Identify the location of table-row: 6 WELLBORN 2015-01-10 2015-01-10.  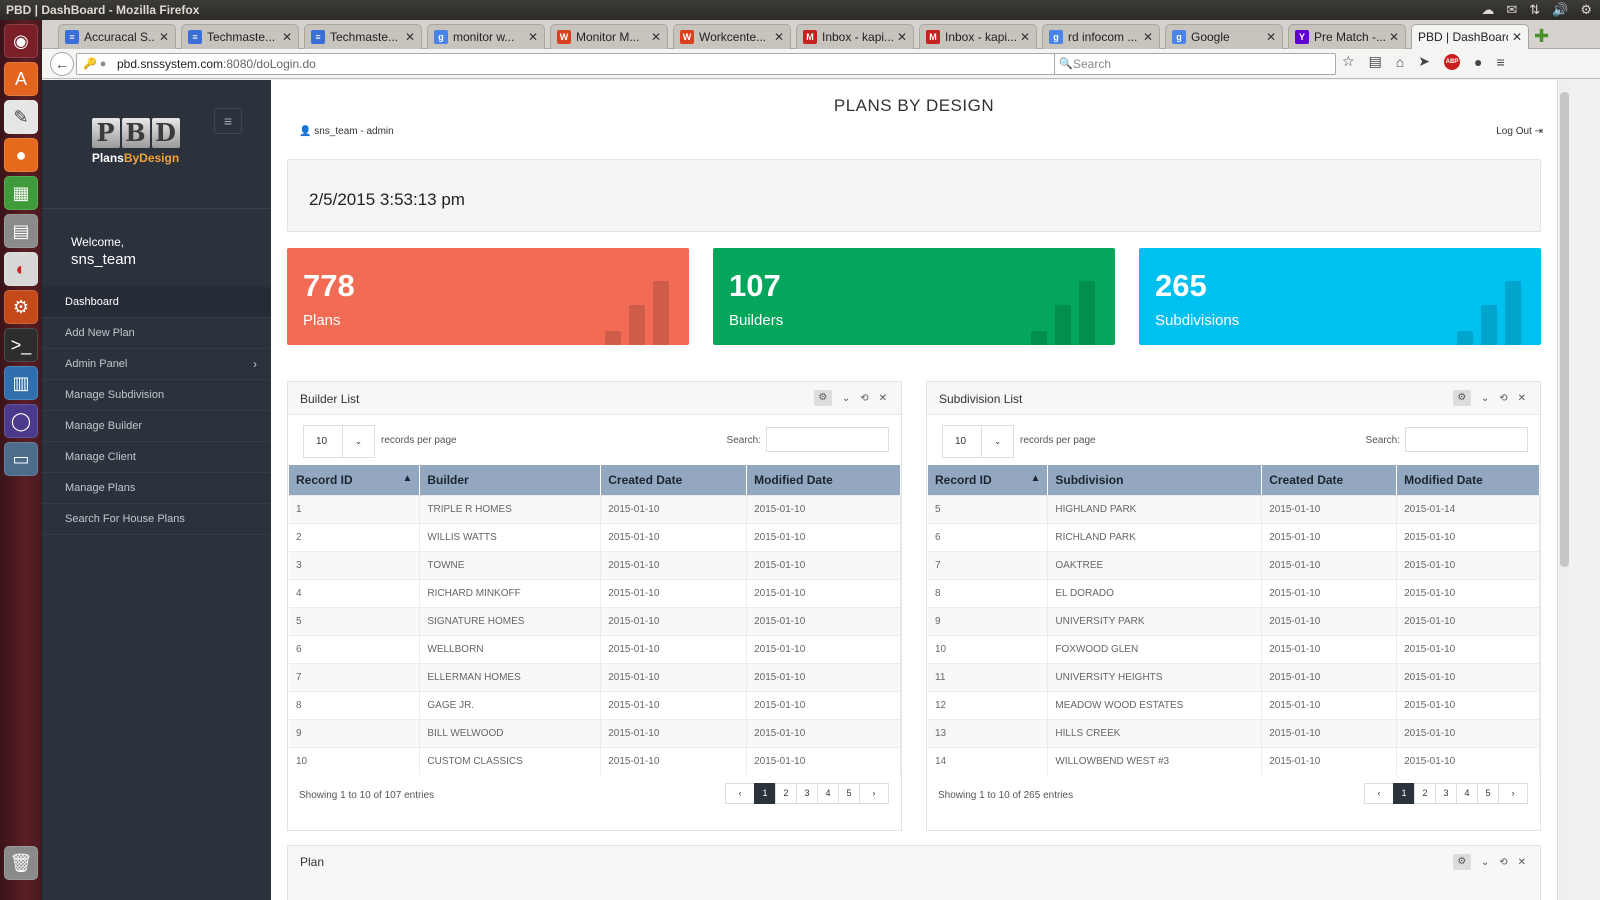
(595, 648).